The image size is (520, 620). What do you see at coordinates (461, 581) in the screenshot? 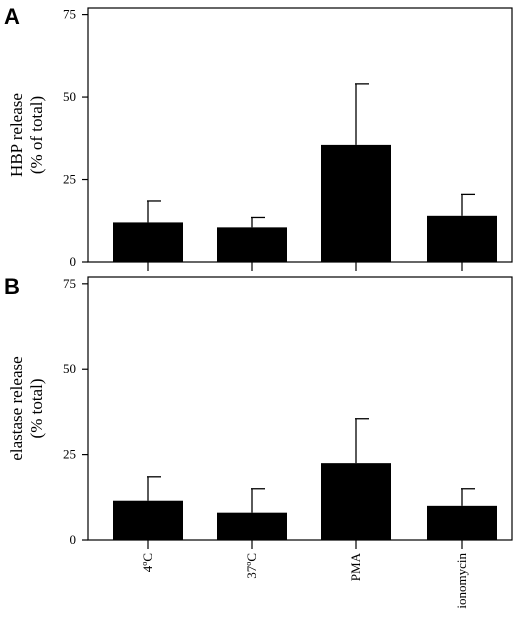
I see `x-category-label: ionomycin` at bounding box center [461, 581].